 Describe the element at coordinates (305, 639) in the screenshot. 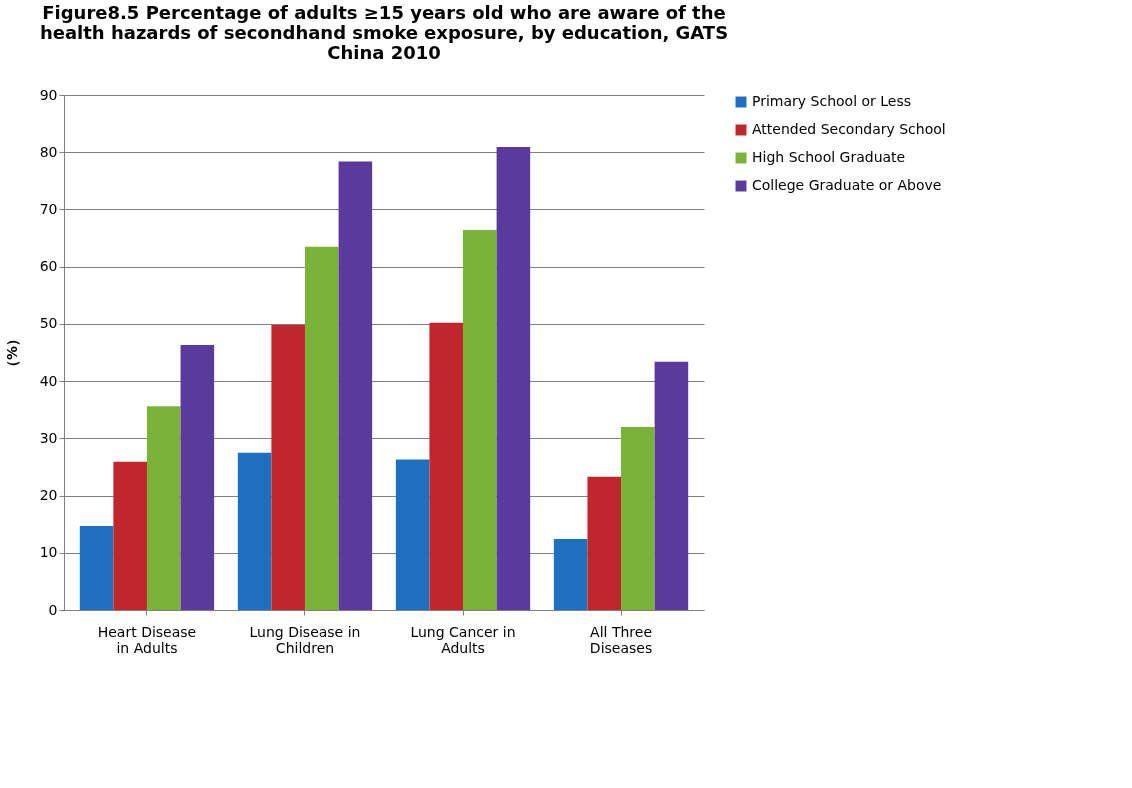

I see `x-tick-label: Lung Disease in Children` at that location.